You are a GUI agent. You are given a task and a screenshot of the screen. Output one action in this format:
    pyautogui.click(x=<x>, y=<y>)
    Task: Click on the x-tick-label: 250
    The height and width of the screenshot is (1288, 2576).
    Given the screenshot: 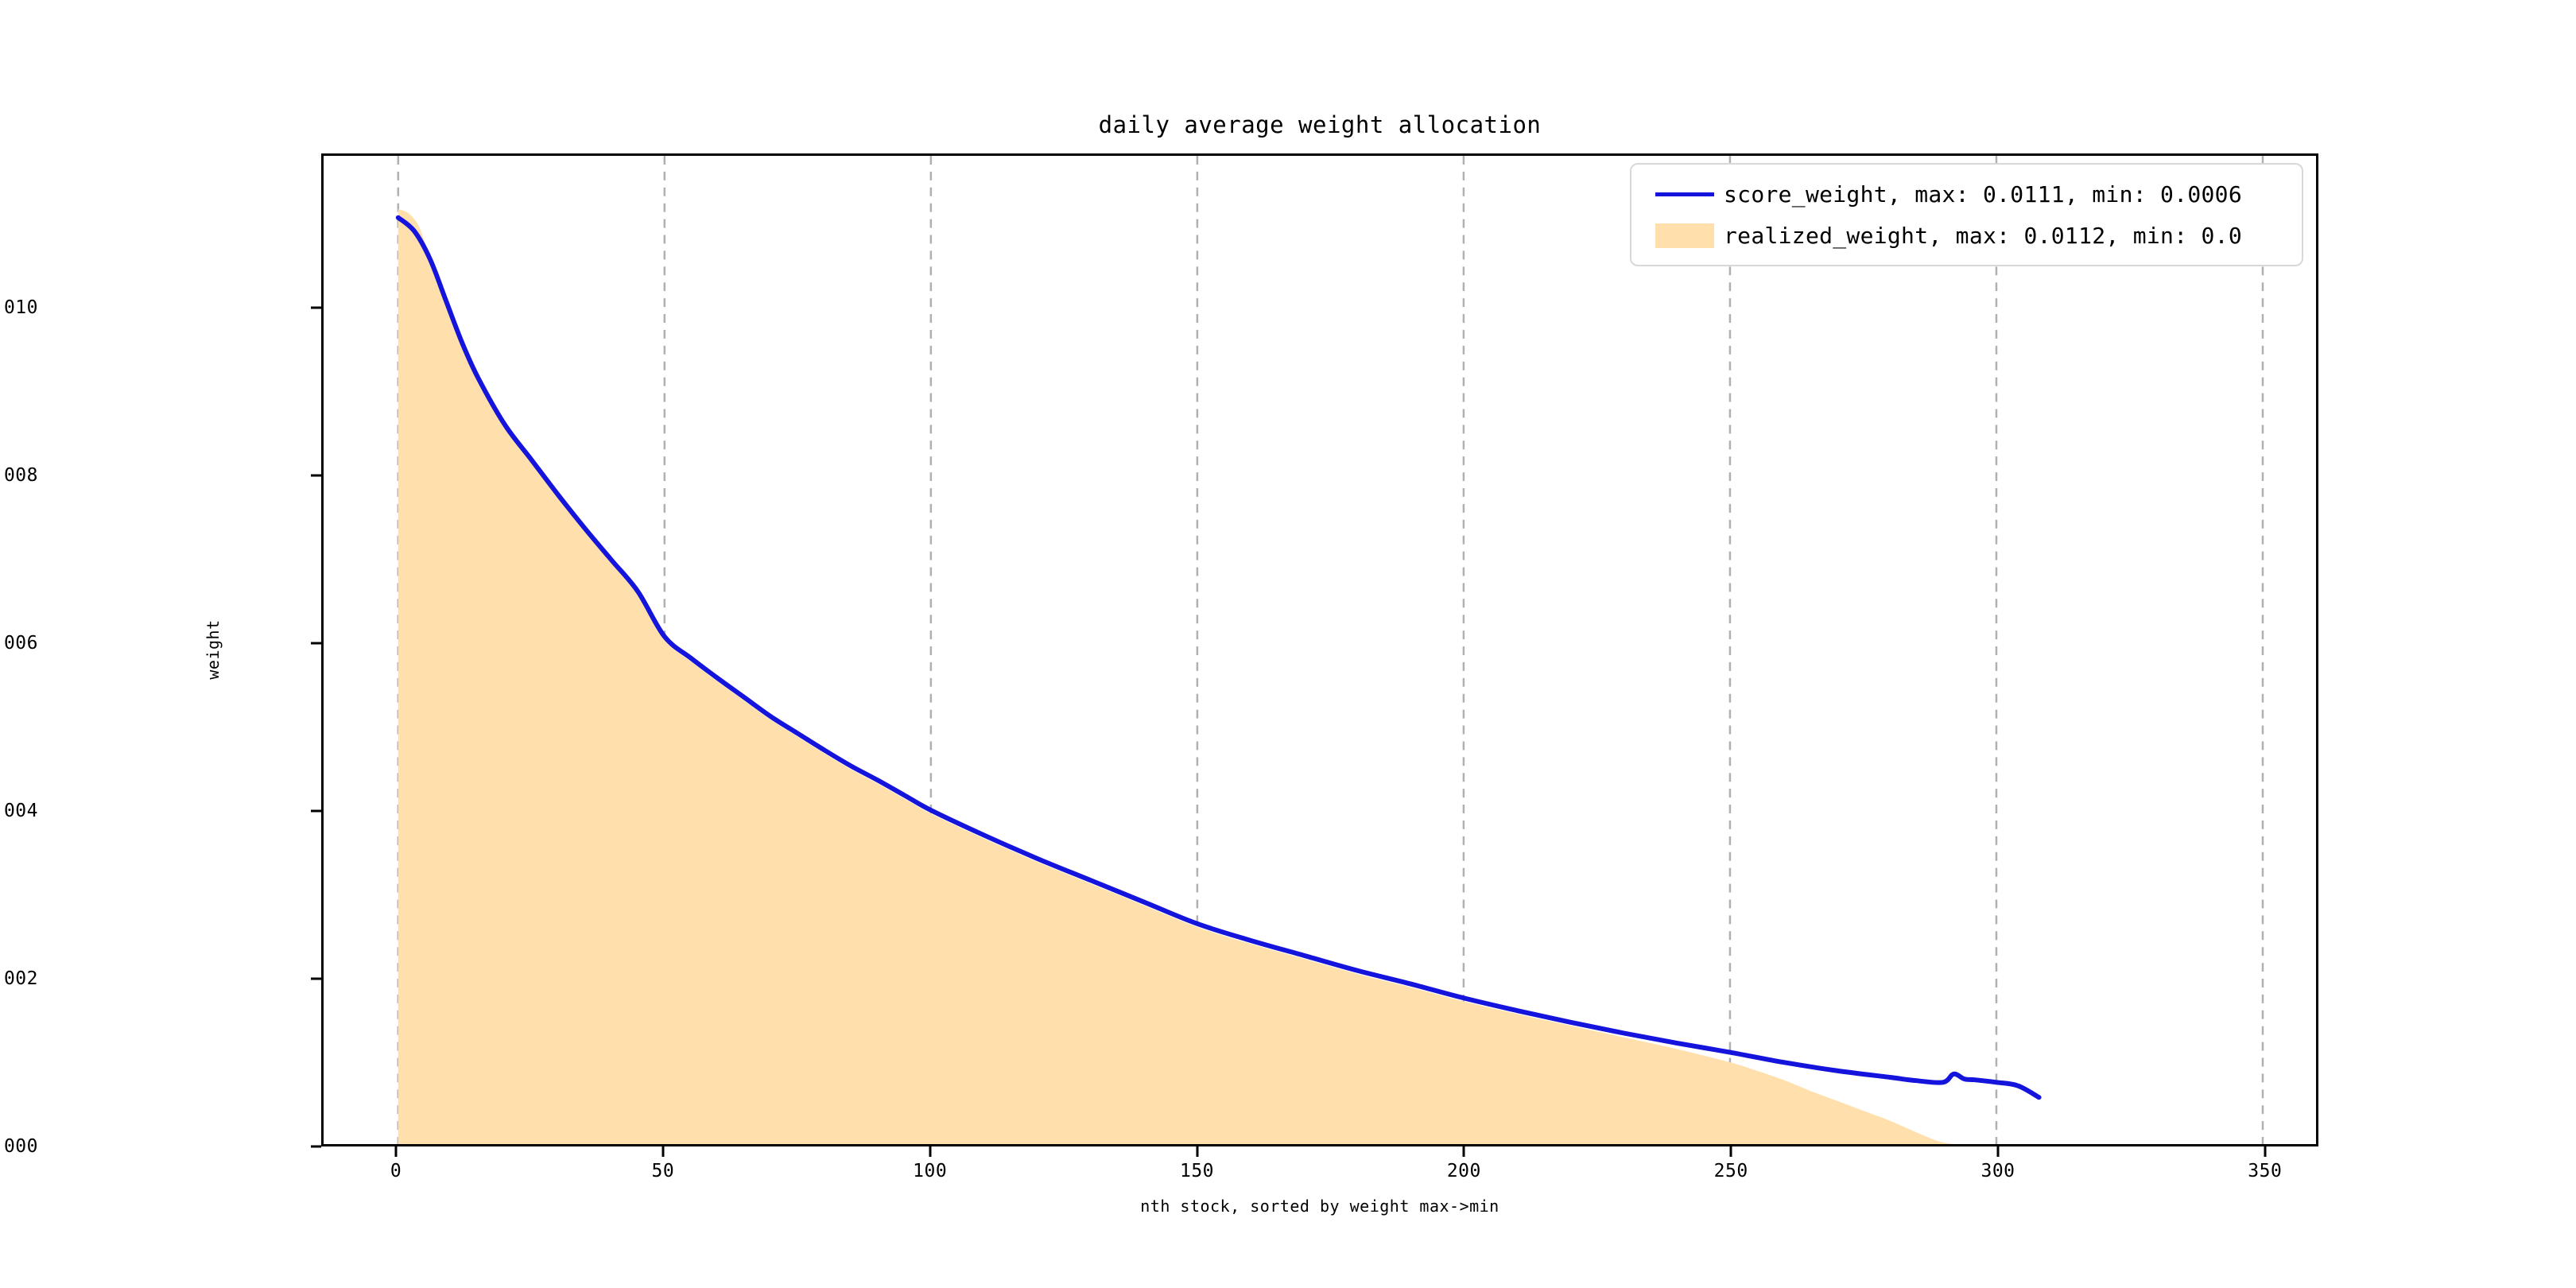 What is the action you would take?
    pyautogui.click(x=1731, y=1171)
    